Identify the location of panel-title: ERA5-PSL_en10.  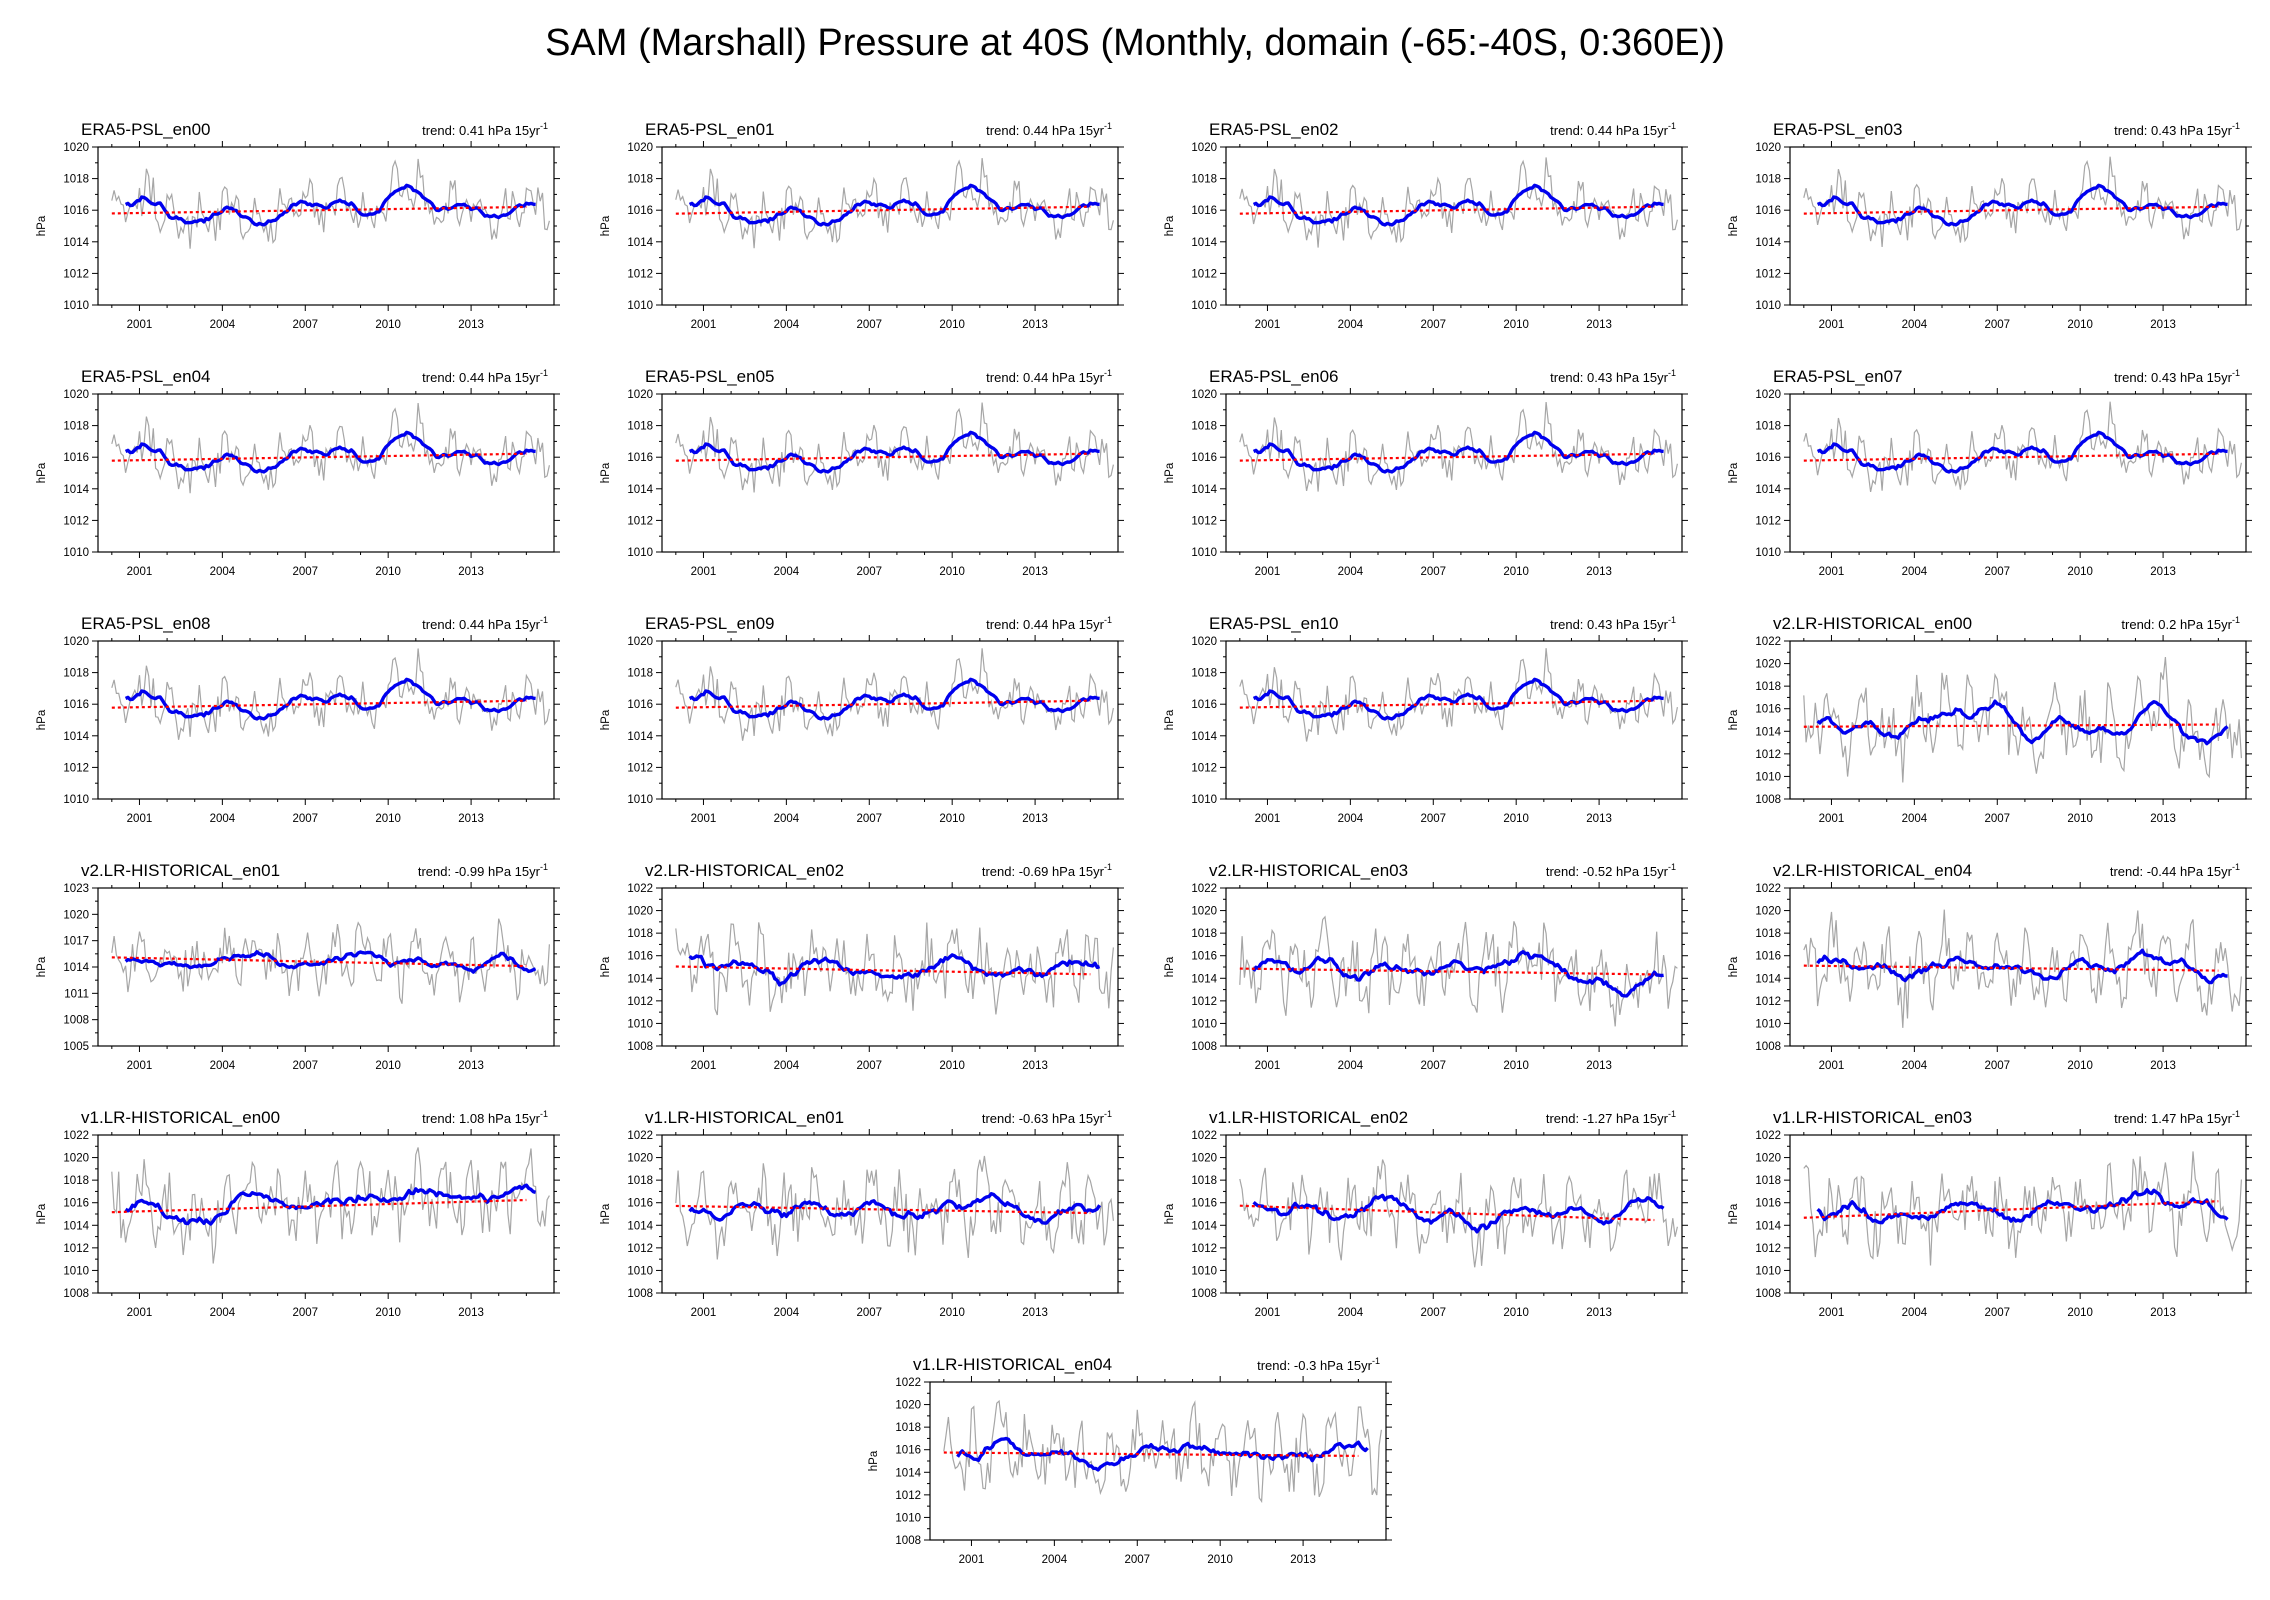
(1273, 623).